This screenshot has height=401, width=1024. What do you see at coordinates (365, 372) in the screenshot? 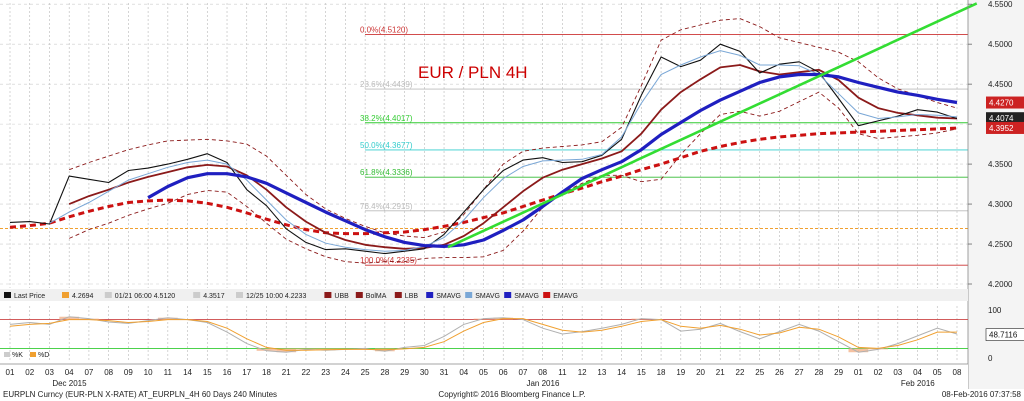
I see `x-tick-label: 25` at bounding box center [365, 372].